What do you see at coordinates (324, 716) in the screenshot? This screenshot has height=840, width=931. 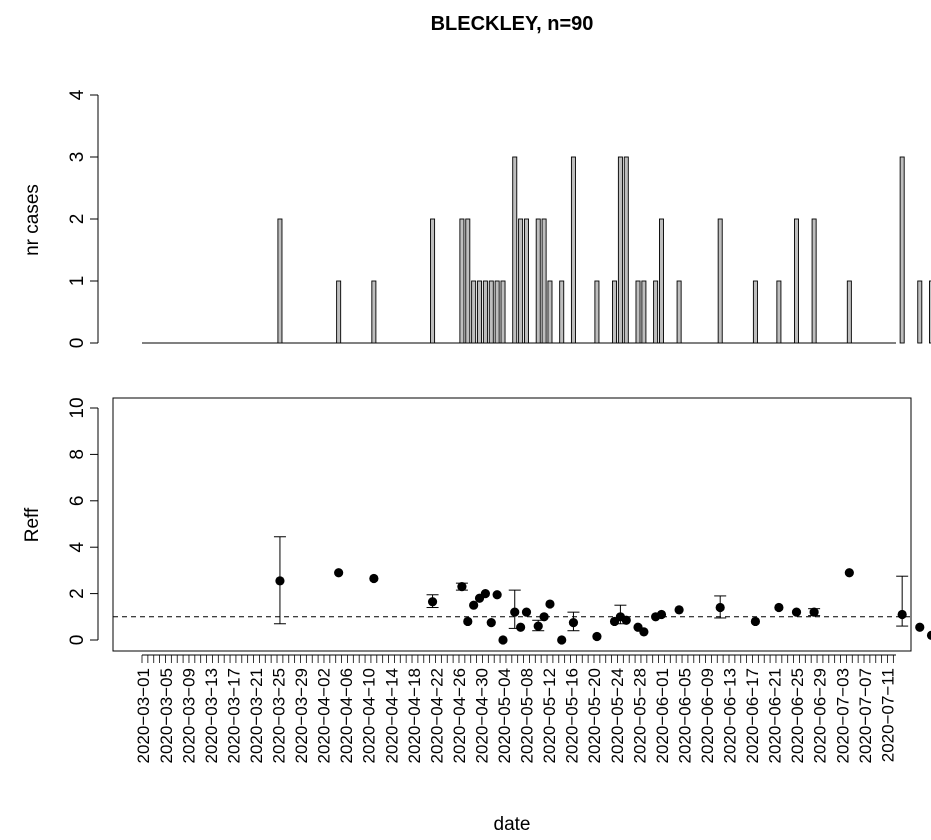 I see `date-tick-label: 2020−04−02` at bounding box center [324, 716].